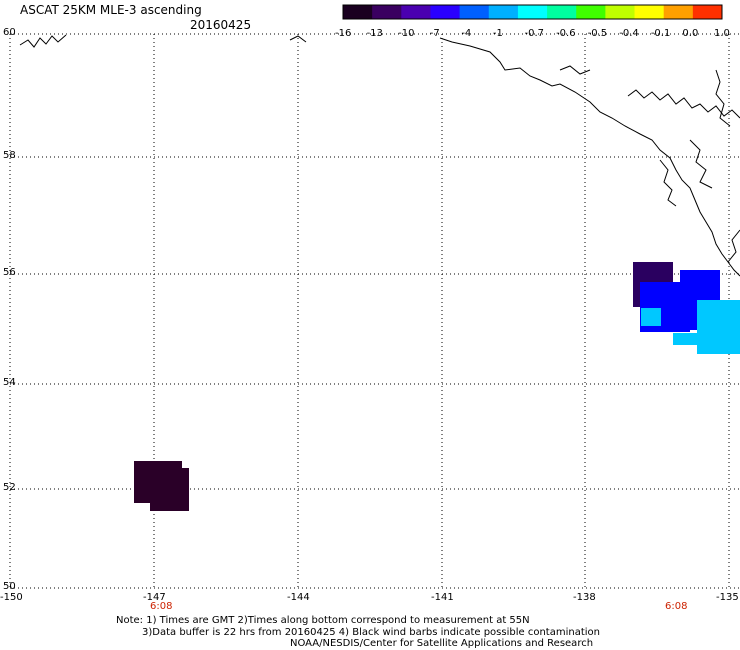 The width and height of the screenshot is (740, 650). Describe the element at coordinates (9, 32) in the screenshot. I see `lat-label-60: 60` at that location.